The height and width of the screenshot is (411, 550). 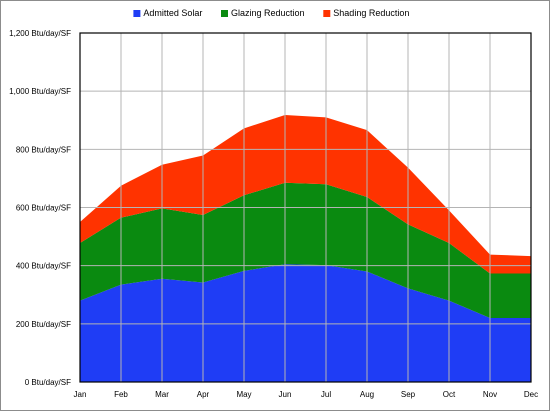 I want to click on x-axis: Jan Feb Mar Apr May Jun Jul Aug Sep Oct Nov Dec, so click(x=306, y=394).